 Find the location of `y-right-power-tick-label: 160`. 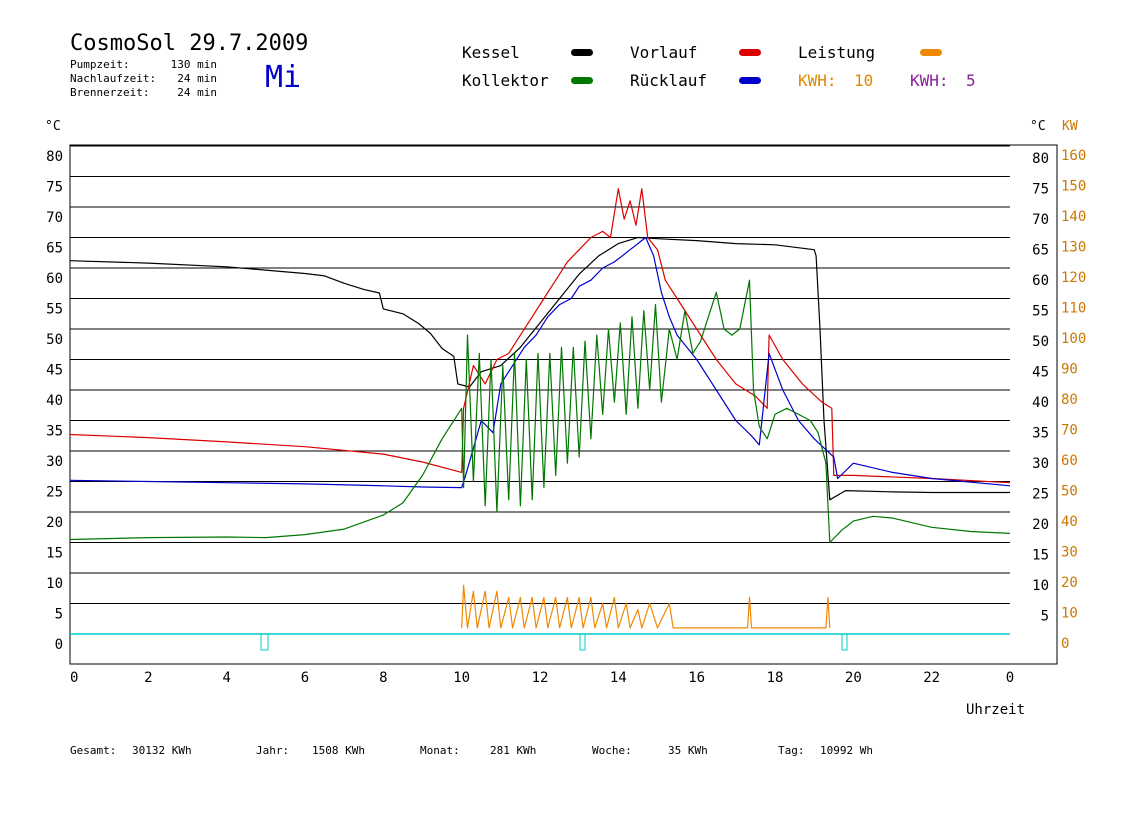

y-right-power-tick-label: 160 is located at coordinates (1073, 156).